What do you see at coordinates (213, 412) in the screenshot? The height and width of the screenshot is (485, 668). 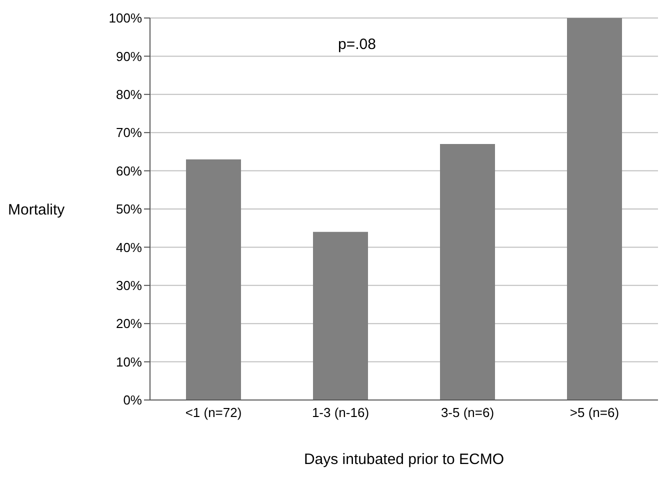 I see `x-tick-label: <1 (n=72)` at bounding box center [213, 412].